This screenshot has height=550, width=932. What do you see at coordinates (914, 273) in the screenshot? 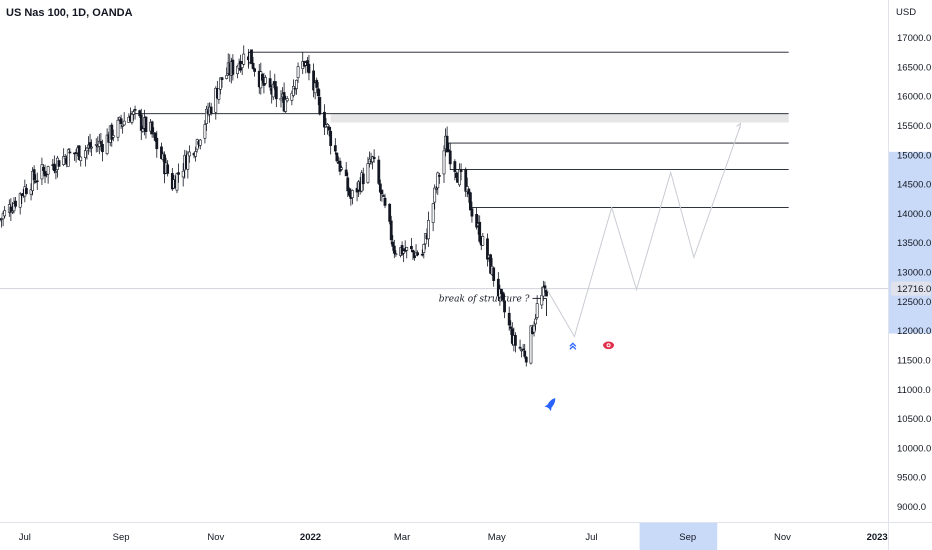
I see `y-tick-label: 13000.0` at bounding box center [914, 273].